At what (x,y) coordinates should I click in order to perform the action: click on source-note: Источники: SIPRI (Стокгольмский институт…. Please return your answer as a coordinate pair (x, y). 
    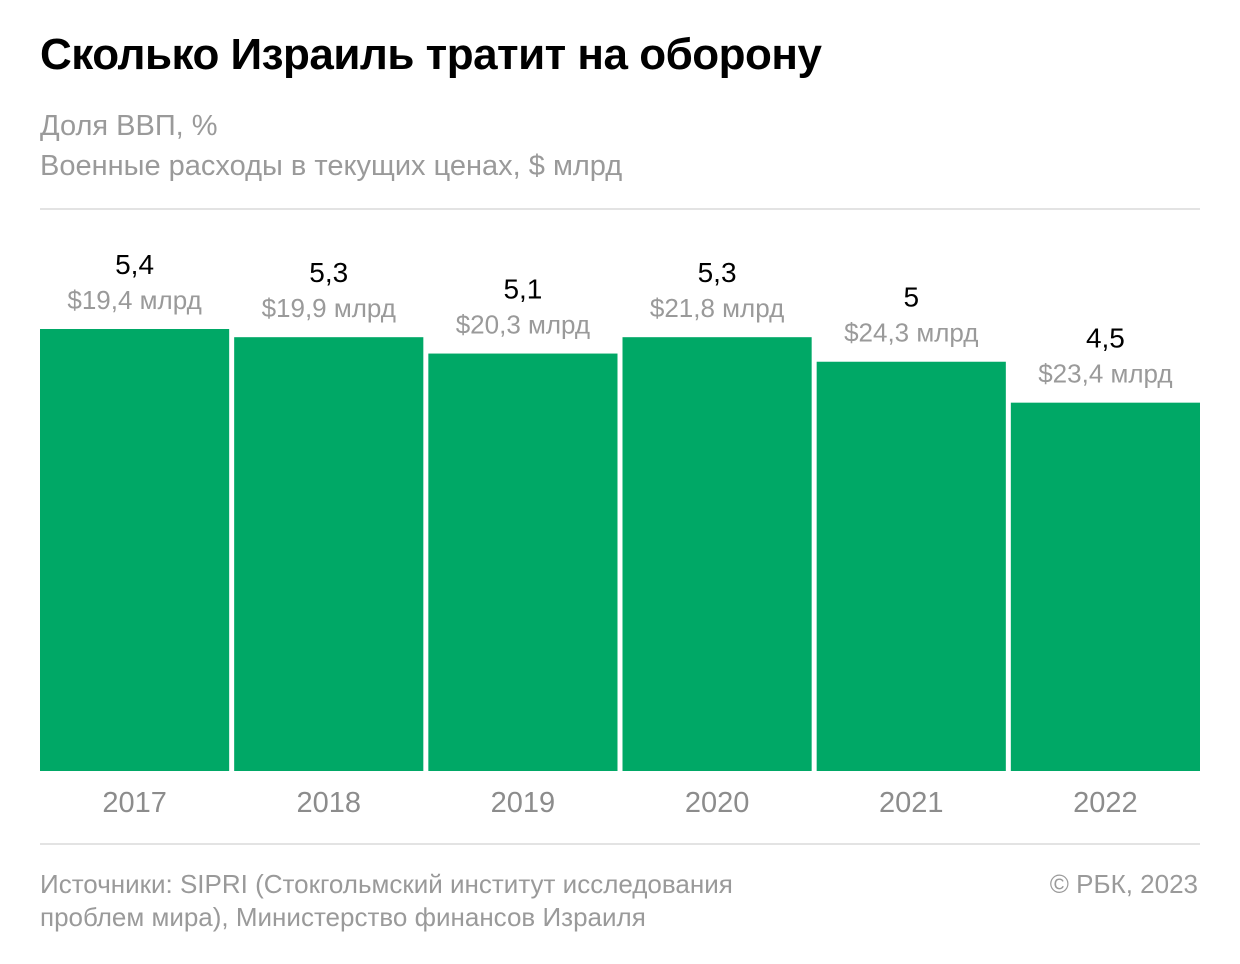
    Looking at the image, I should click on (386, 901).